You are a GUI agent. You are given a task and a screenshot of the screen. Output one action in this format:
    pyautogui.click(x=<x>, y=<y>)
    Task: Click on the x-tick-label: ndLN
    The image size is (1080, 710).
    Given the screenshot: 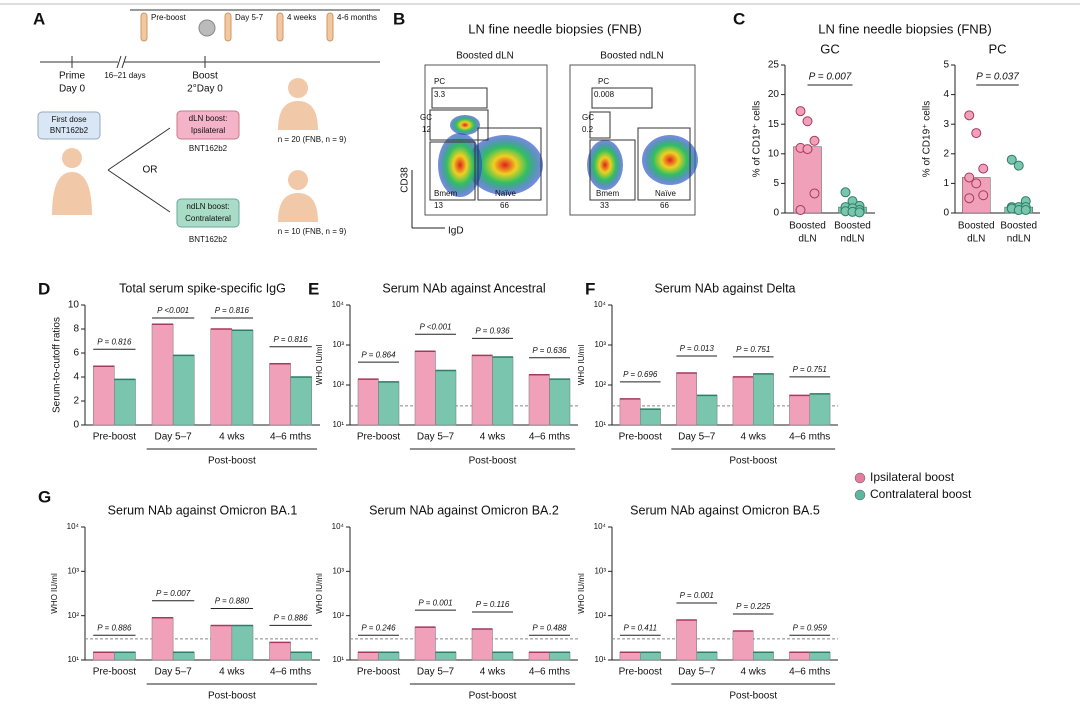 What is the action you would take?
    pyautogui.click(x=853, y=239)
    